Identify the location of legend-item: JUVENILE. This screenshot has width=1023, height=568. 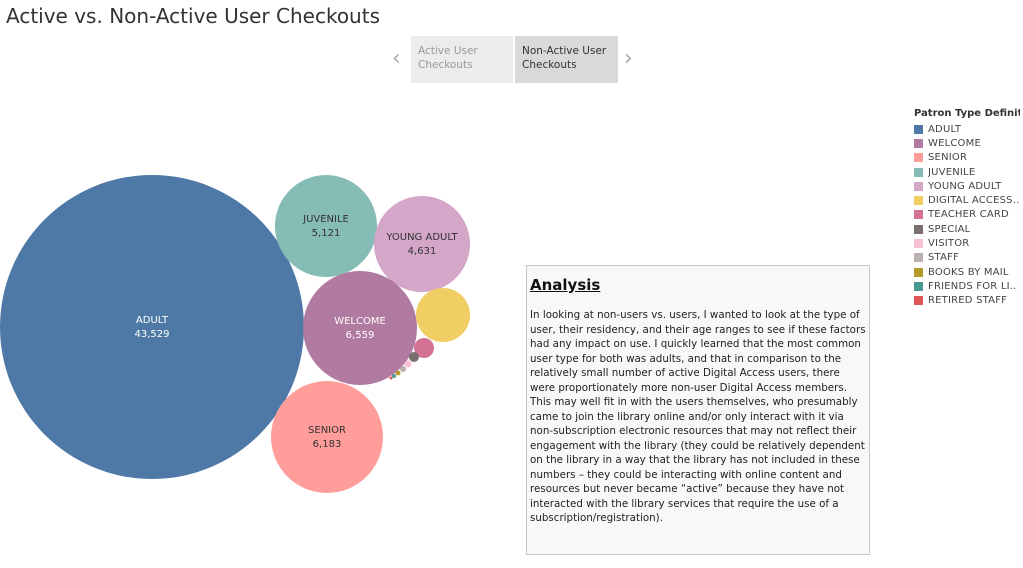
(967, 172).